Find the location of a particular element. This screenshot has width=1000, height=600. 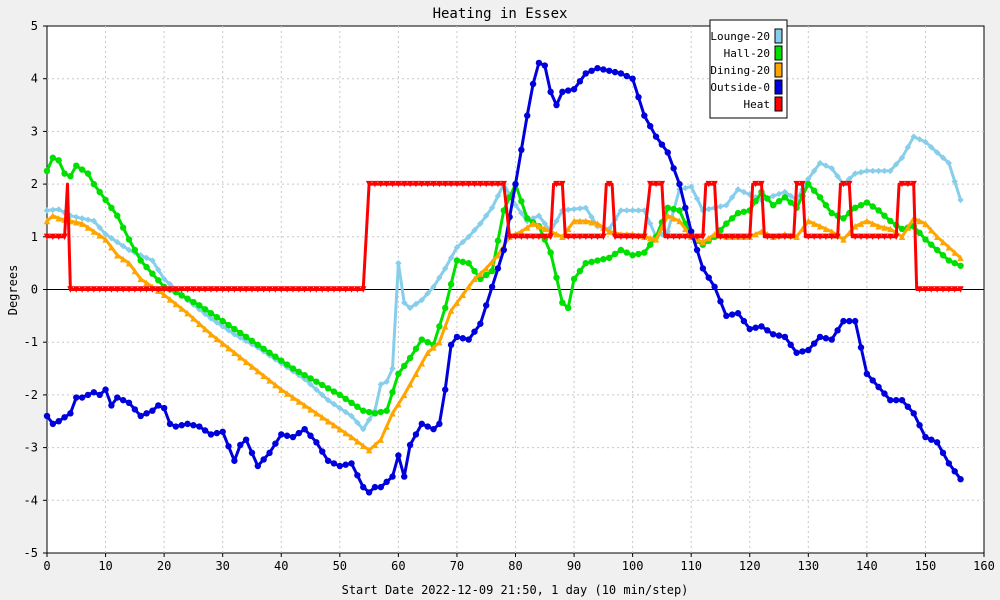

y-tick-label: 0 is located at coordinates (34, 290).